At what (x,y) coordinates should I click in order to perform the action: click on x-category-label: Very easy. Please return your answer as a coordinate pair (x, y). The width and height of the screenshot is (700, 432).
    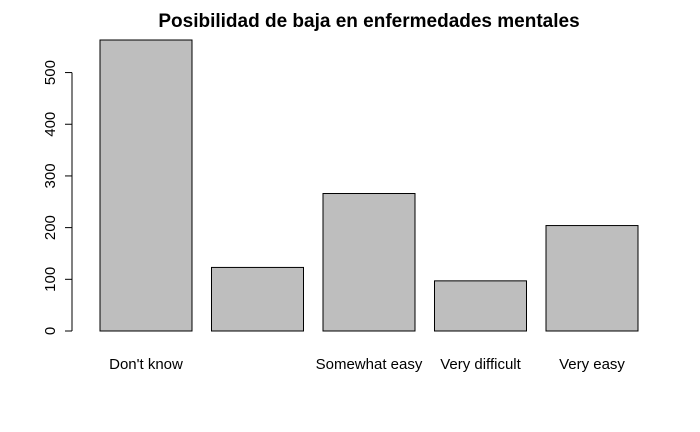
    Looking at the image, I should click on (592, 364).